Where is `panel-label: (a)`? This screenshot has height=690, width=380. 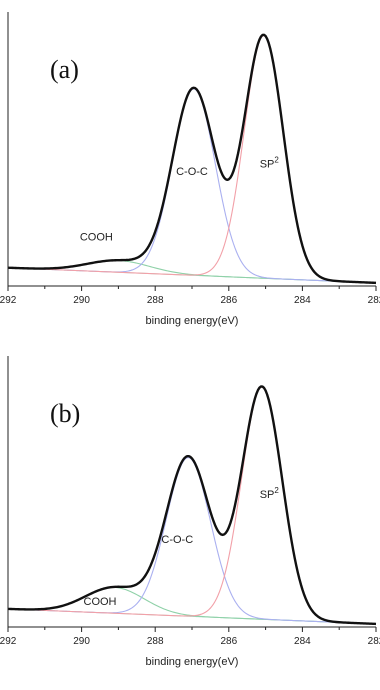 panel-label: (a) is located at coordinates (64, 69).